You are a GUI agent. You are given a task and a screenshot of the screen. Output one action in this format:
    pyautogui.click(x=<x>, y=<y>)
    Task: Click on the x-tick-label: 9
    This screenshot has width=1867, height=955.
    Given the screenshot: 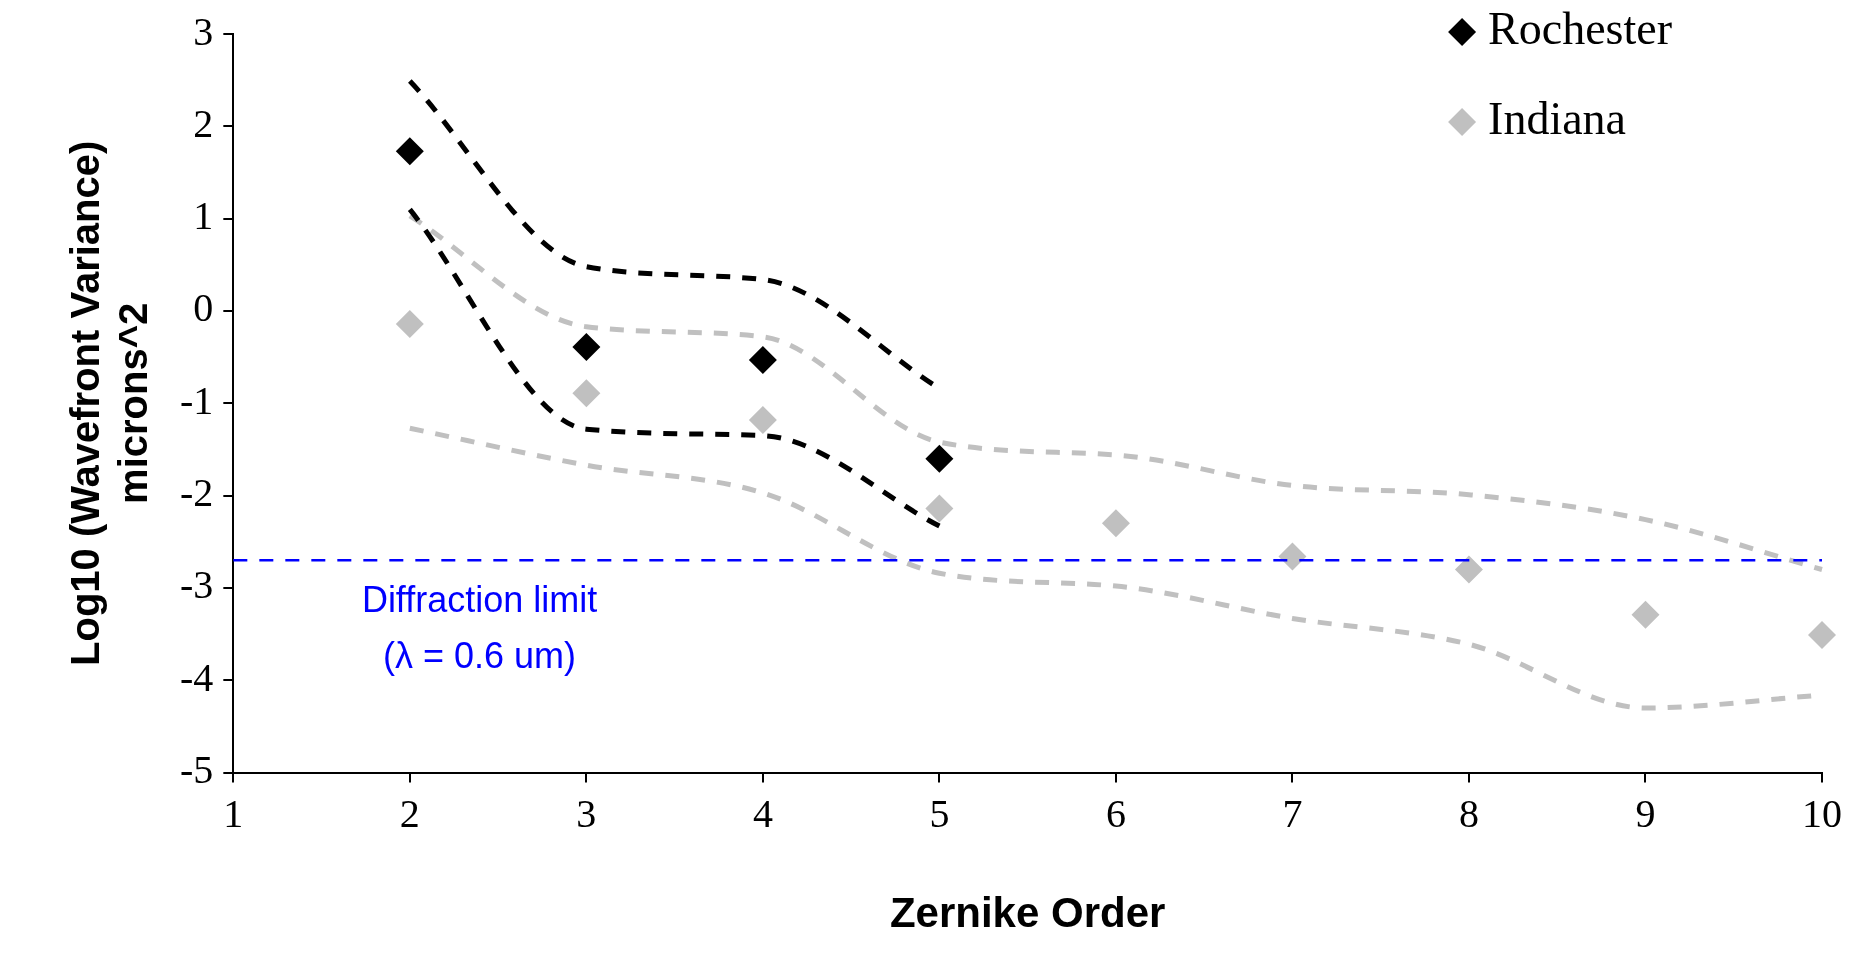 What is the action you would take?
    pyautogui.click(x=1645, y=814)
    